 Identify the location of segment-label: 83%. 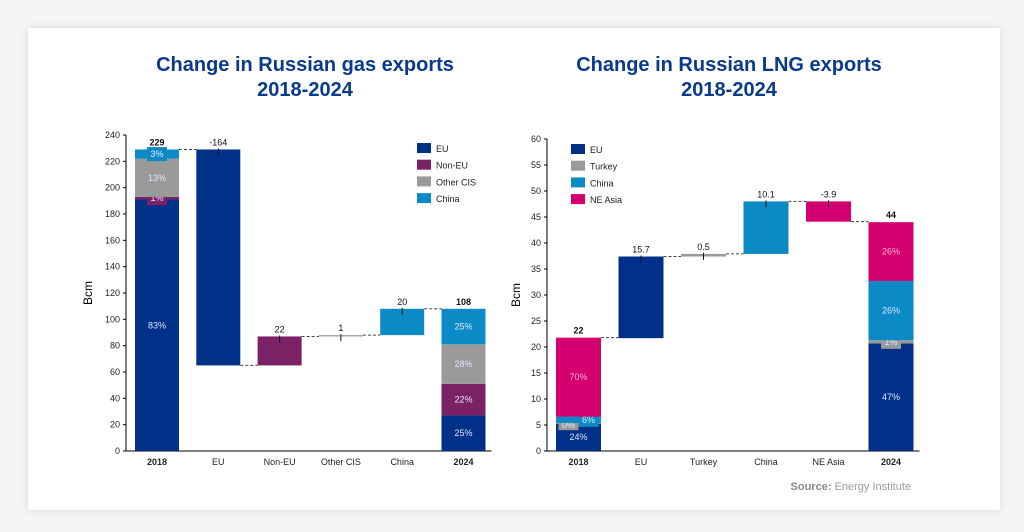
(157, 325).